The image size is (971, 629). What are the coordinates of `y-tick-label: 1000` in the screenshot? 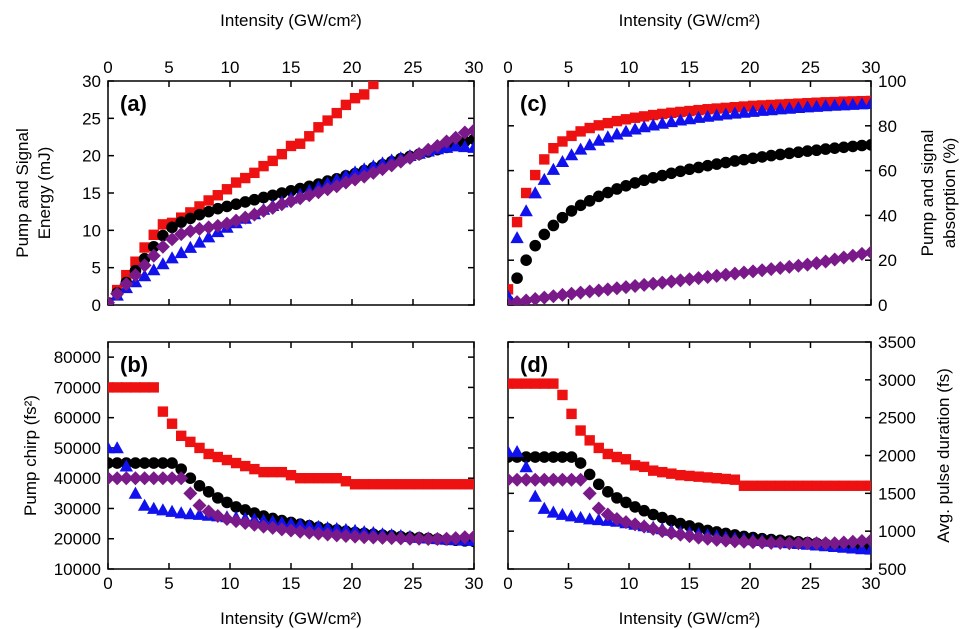 It's located at (897, 531).